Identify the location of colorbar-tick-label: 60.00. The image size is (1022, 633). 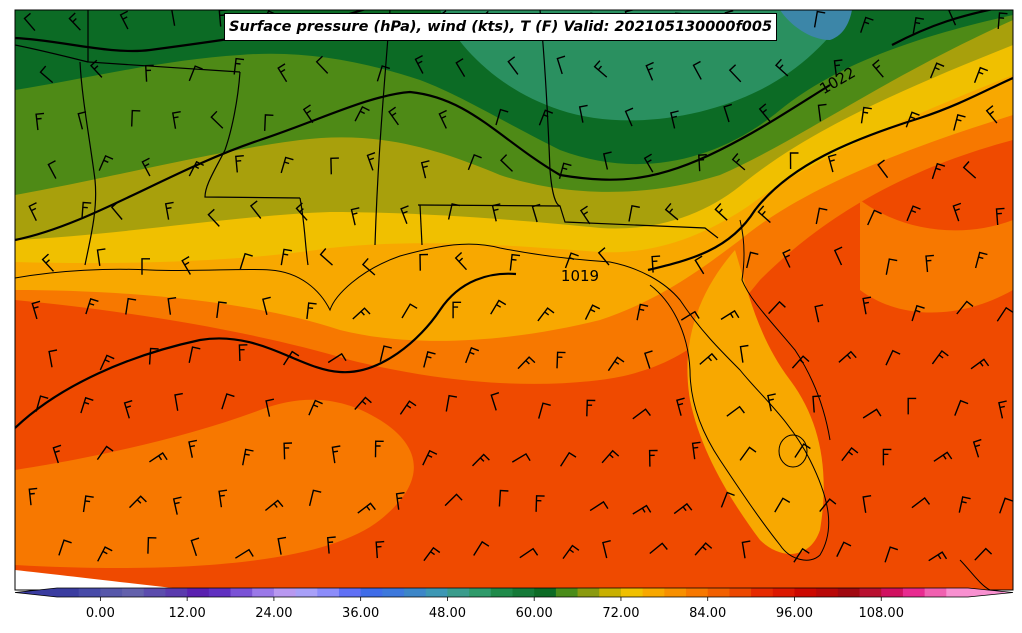
(534, 613).